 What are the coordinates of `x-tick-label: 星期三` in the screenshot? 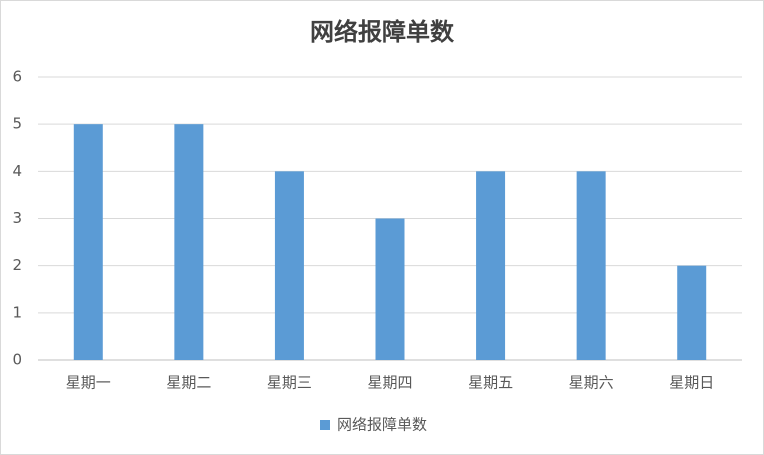 It's located at (289, 383).